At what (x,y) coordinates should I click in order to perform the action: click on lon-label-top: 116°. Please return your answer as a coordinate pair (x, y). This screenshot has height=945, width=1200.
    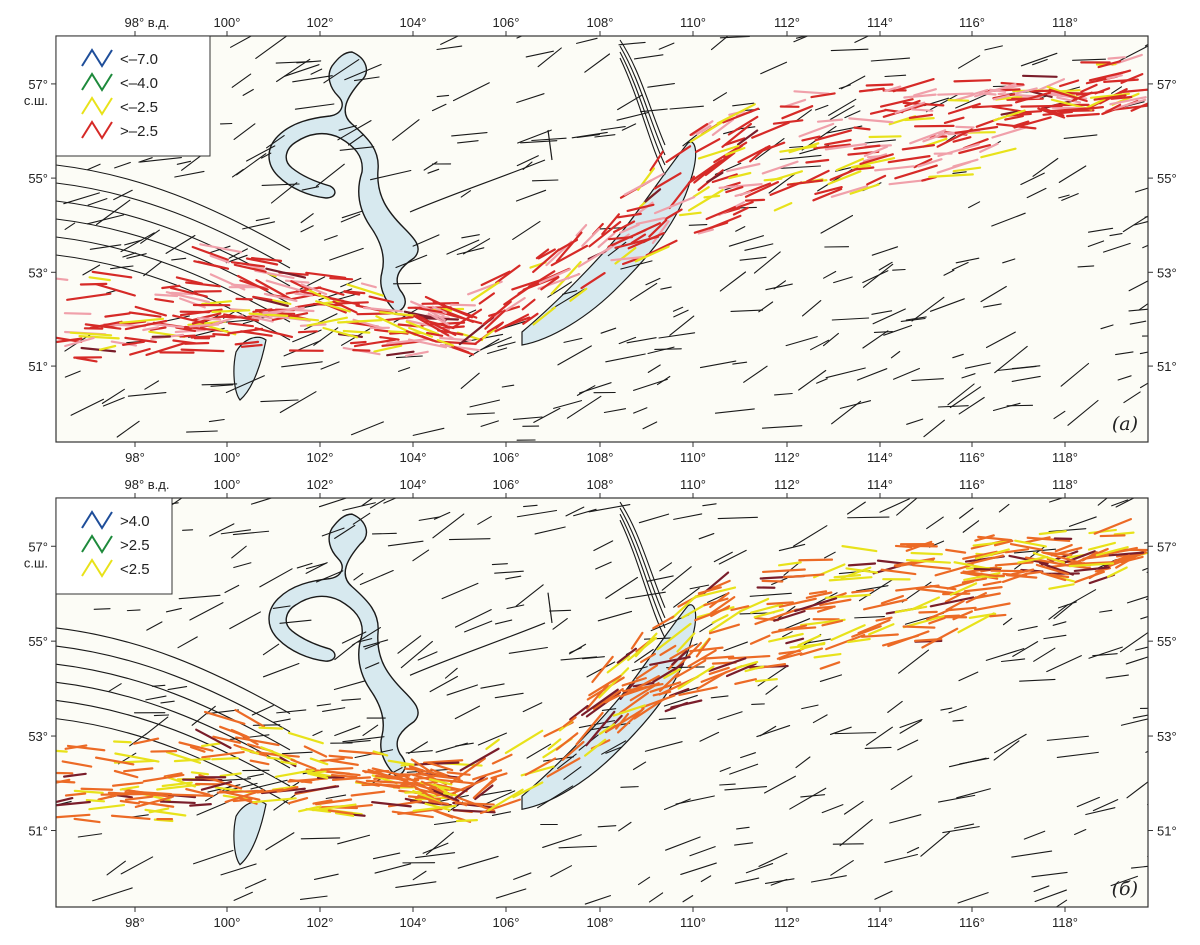
    Looking at the image, I should click on (972, 22).